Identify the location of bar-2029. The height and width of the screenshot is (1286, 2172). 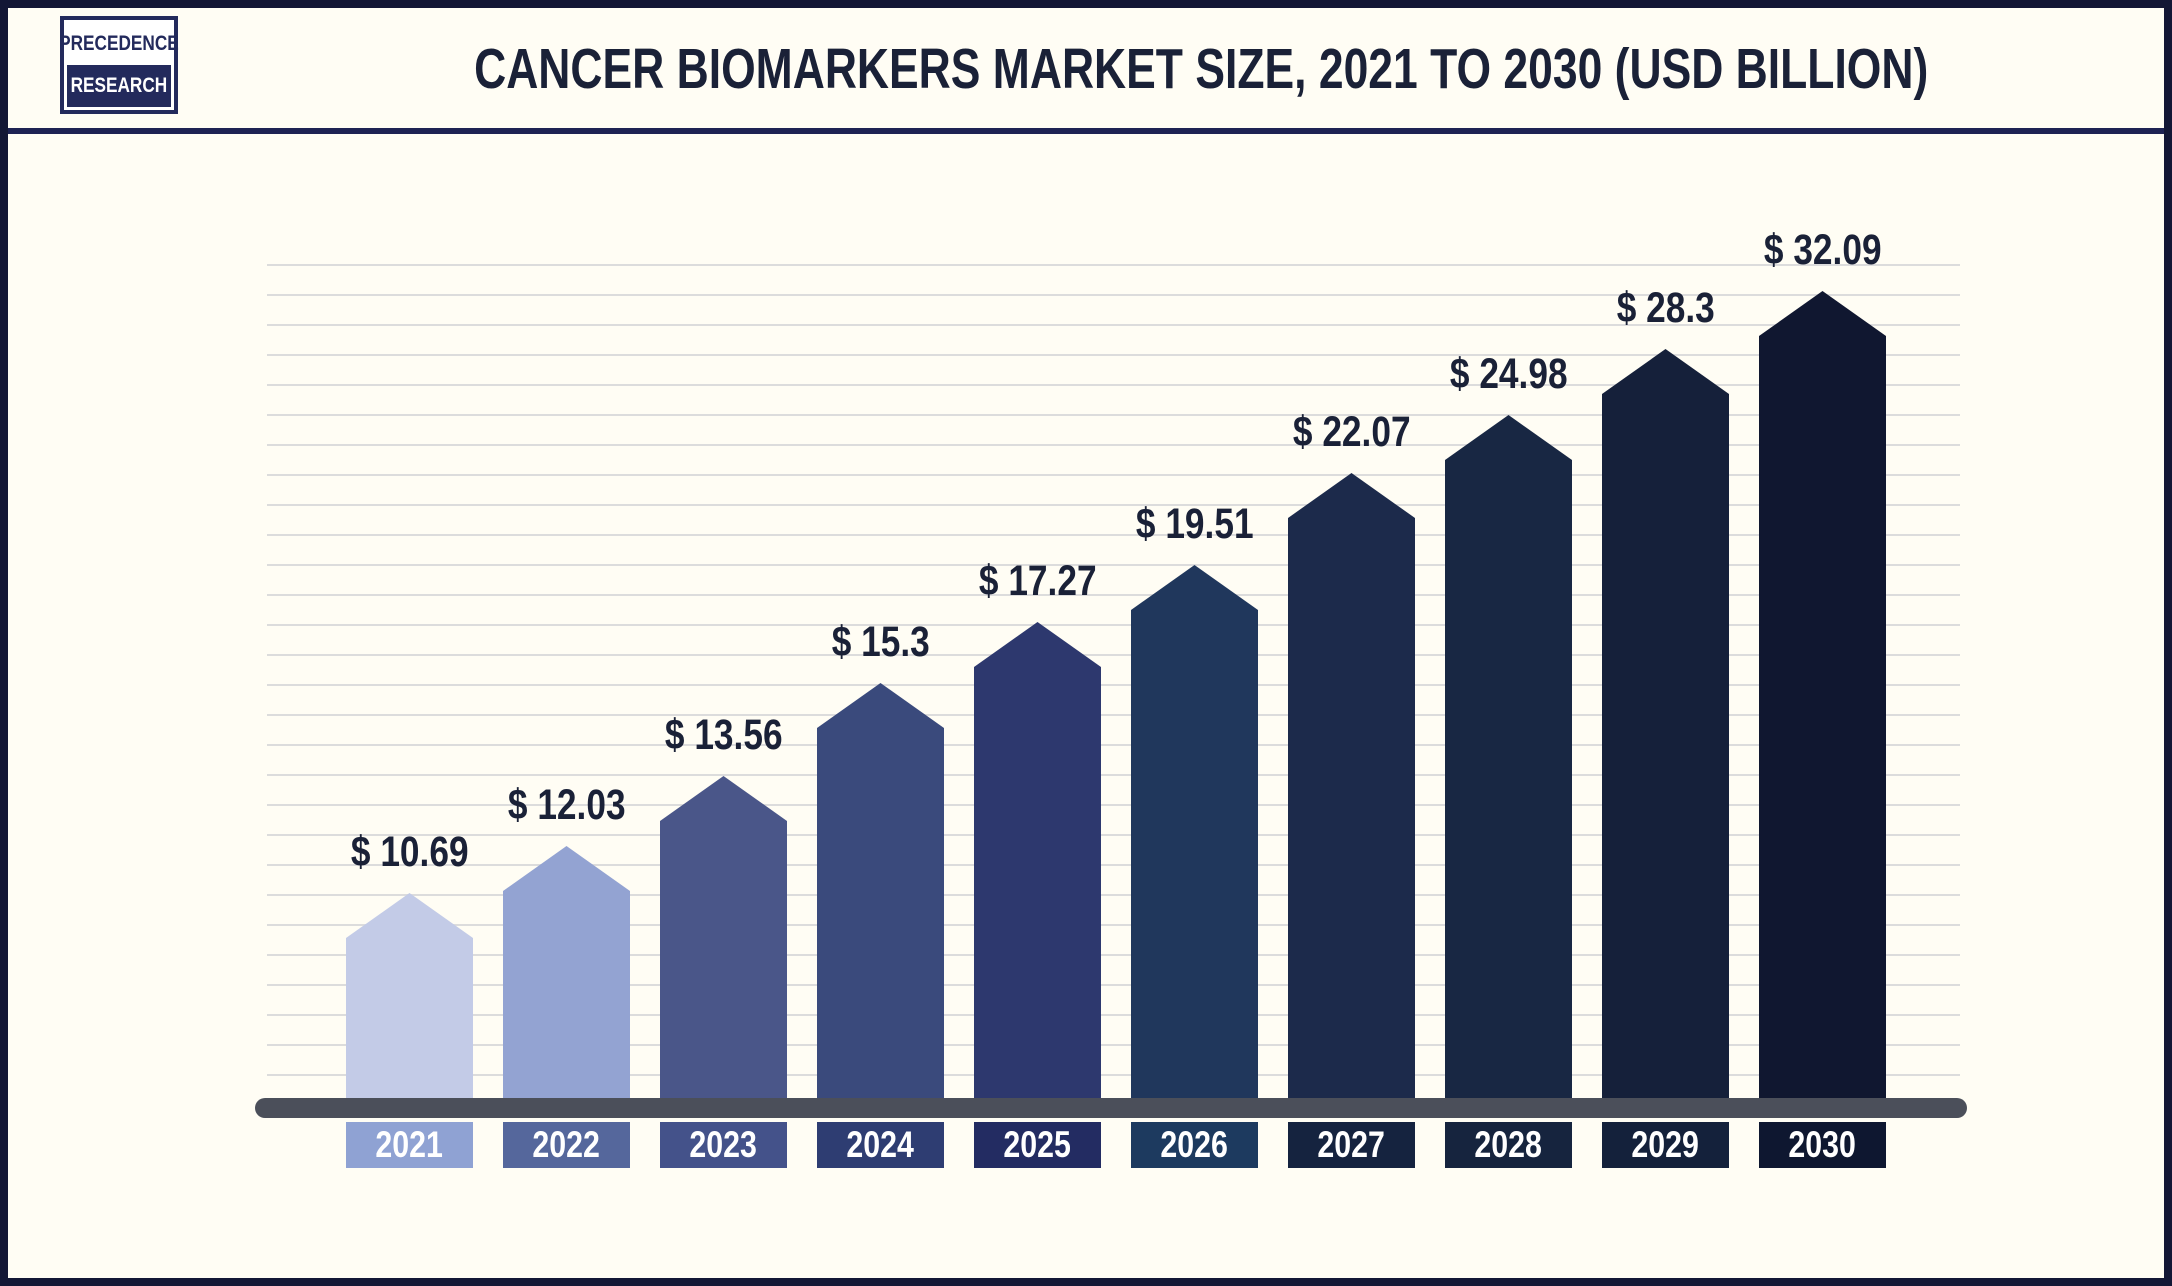
(1665, 732).